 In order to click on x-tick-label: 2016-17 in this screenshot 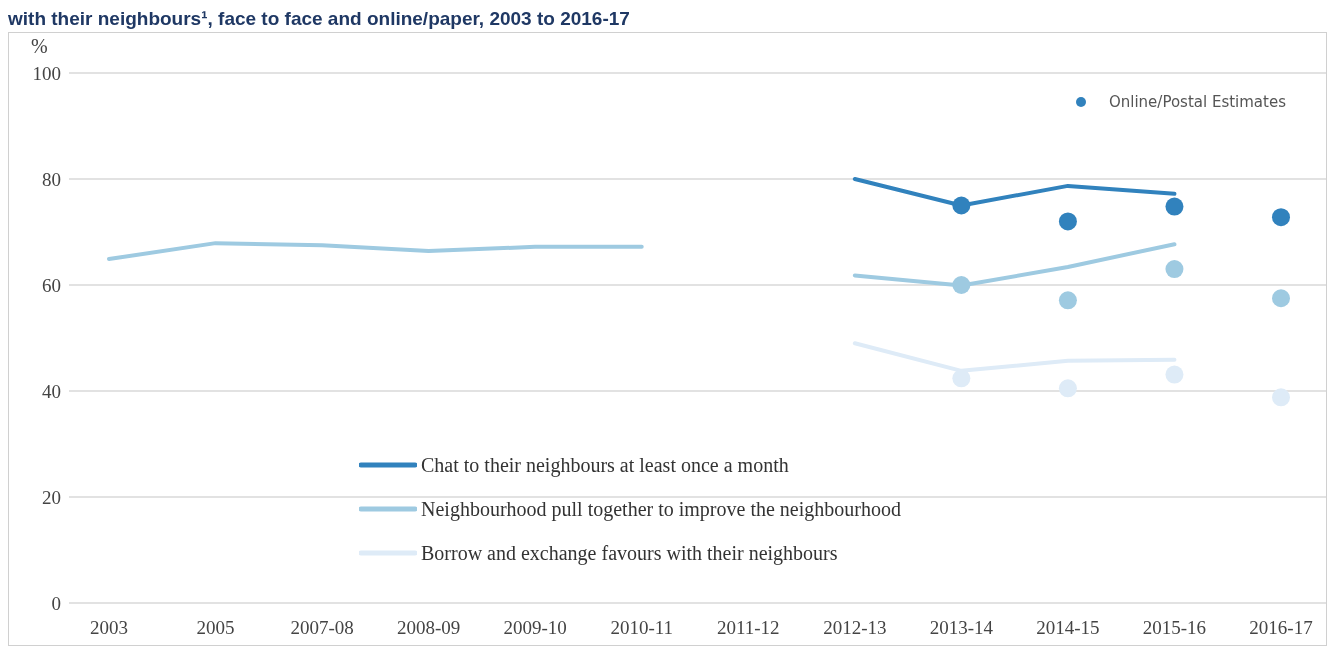, I will do `click(1281, 628)`.